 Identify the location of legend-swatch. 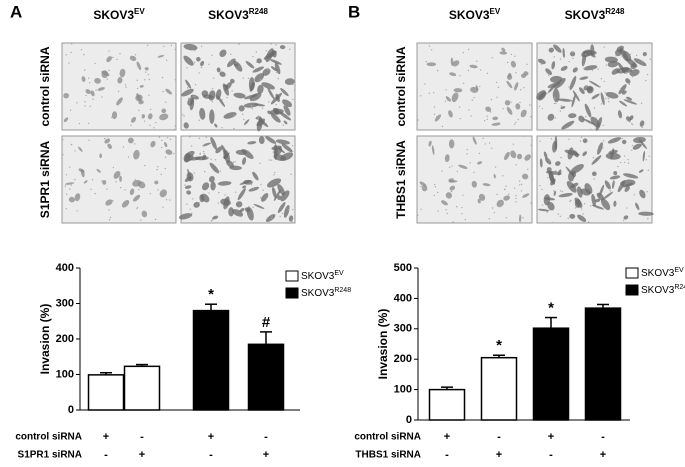
(292, 276).